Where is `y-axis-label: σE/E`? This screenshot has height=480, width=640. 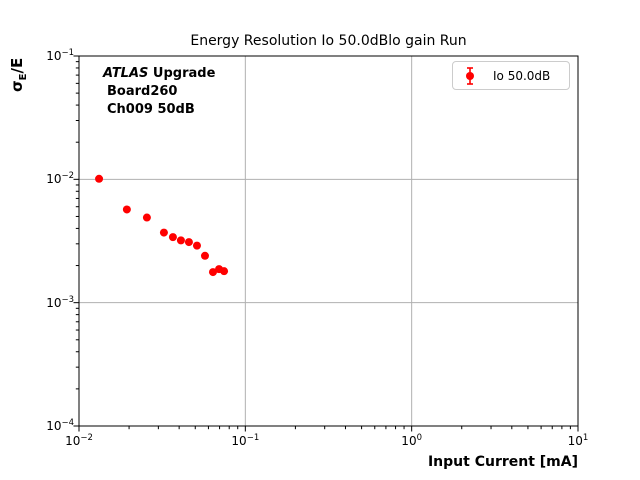 y-axis-label: σE/E is located at coordinates (18, 75).